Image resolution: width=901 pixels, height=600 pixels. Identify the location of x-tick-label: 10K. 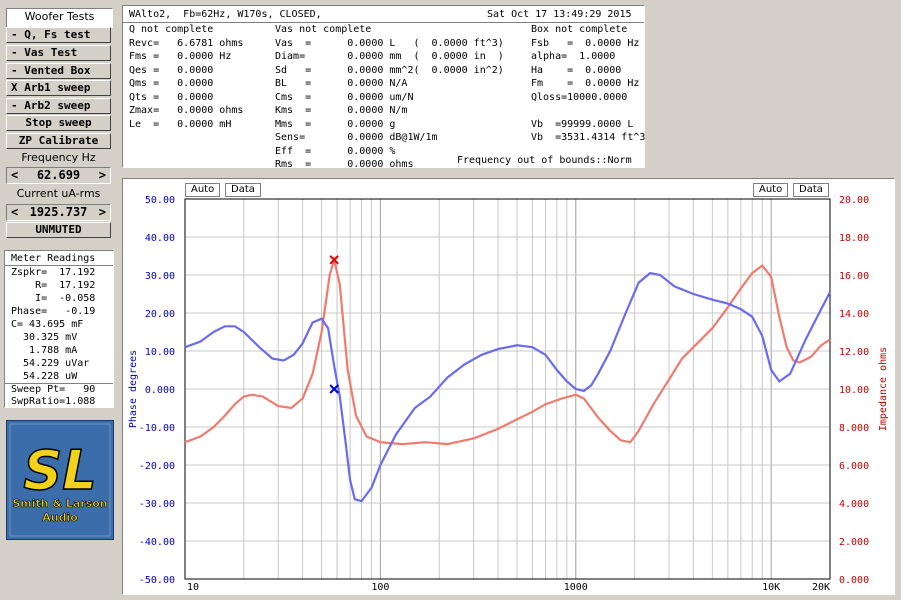
(771, 587).